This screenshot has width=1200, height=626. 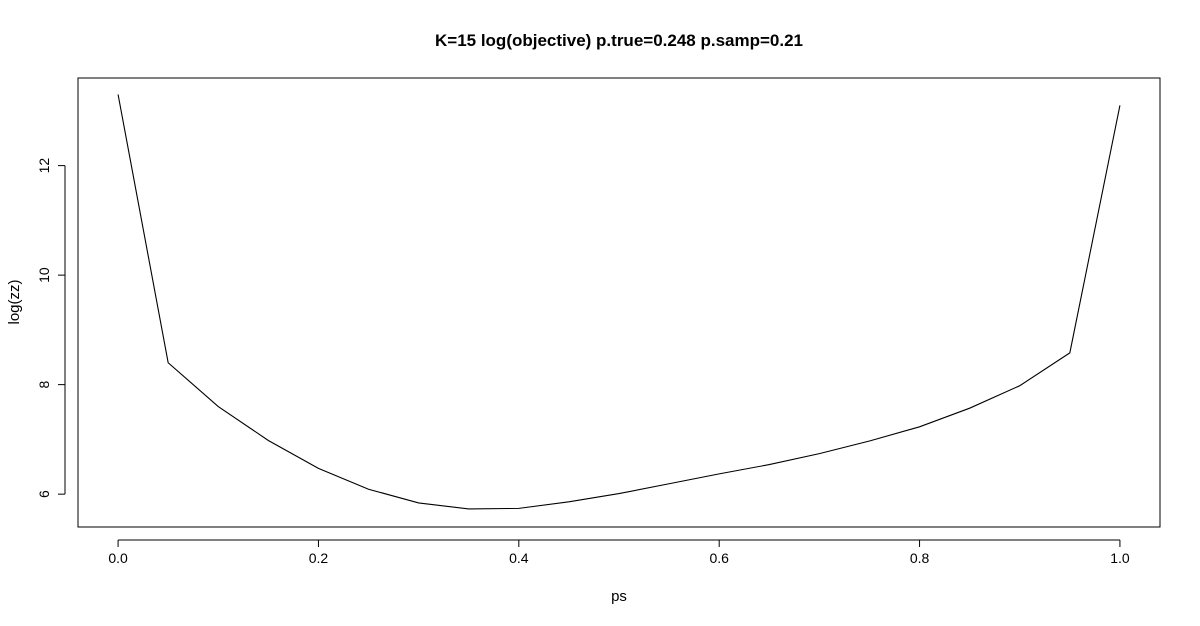 I want to click on x-tick-label: 0.0, so click(x=118, y=558).